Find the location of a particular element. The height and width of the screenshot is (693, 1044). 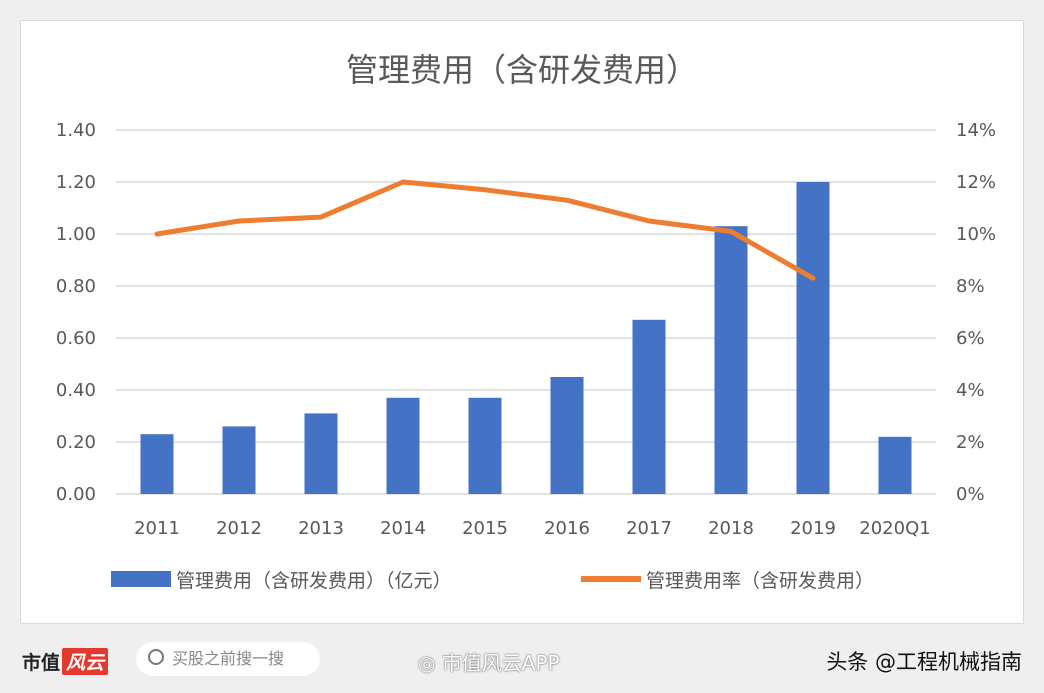

chart-title: 管理费用（含研发费用） is located at coordinates (522, 70).